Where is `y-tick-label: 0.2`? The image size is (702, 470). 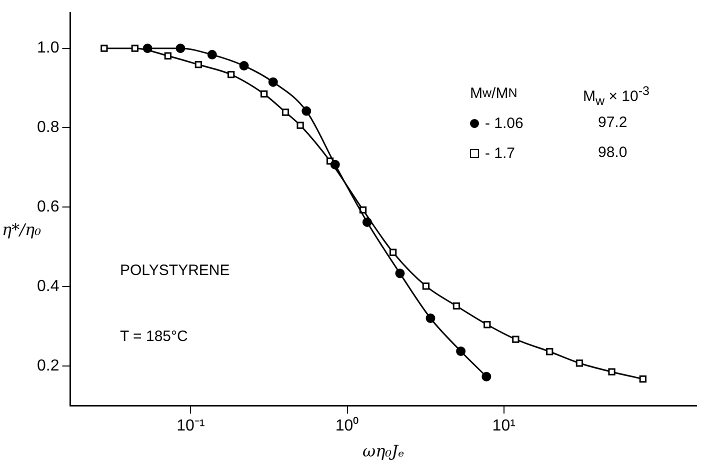
y-tick-label: 0.2 is located at coordinates (48, 365).